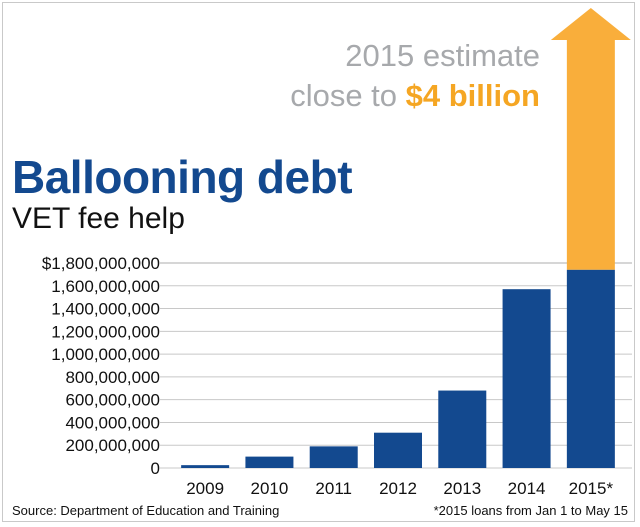 This screenshot has height=527, width=640. Describe the element at coordinates (348, 95) in the screenshot. I see `annotation-prefix: close to` at that location.